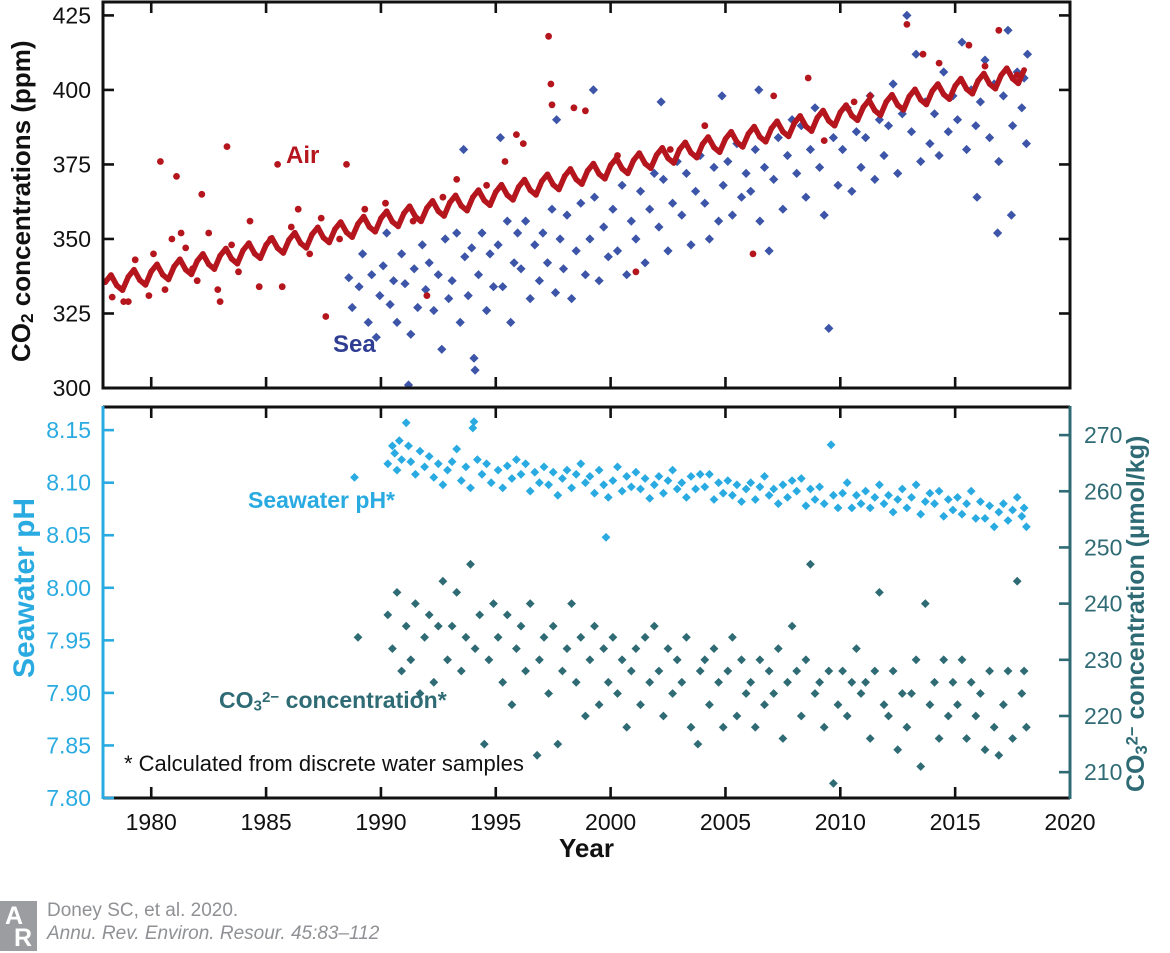 This screenshot has height=953, width=1170. Describe the element at coordinates (68, 693) in the screenshot. I see `tick-label: 7.90` at that location.